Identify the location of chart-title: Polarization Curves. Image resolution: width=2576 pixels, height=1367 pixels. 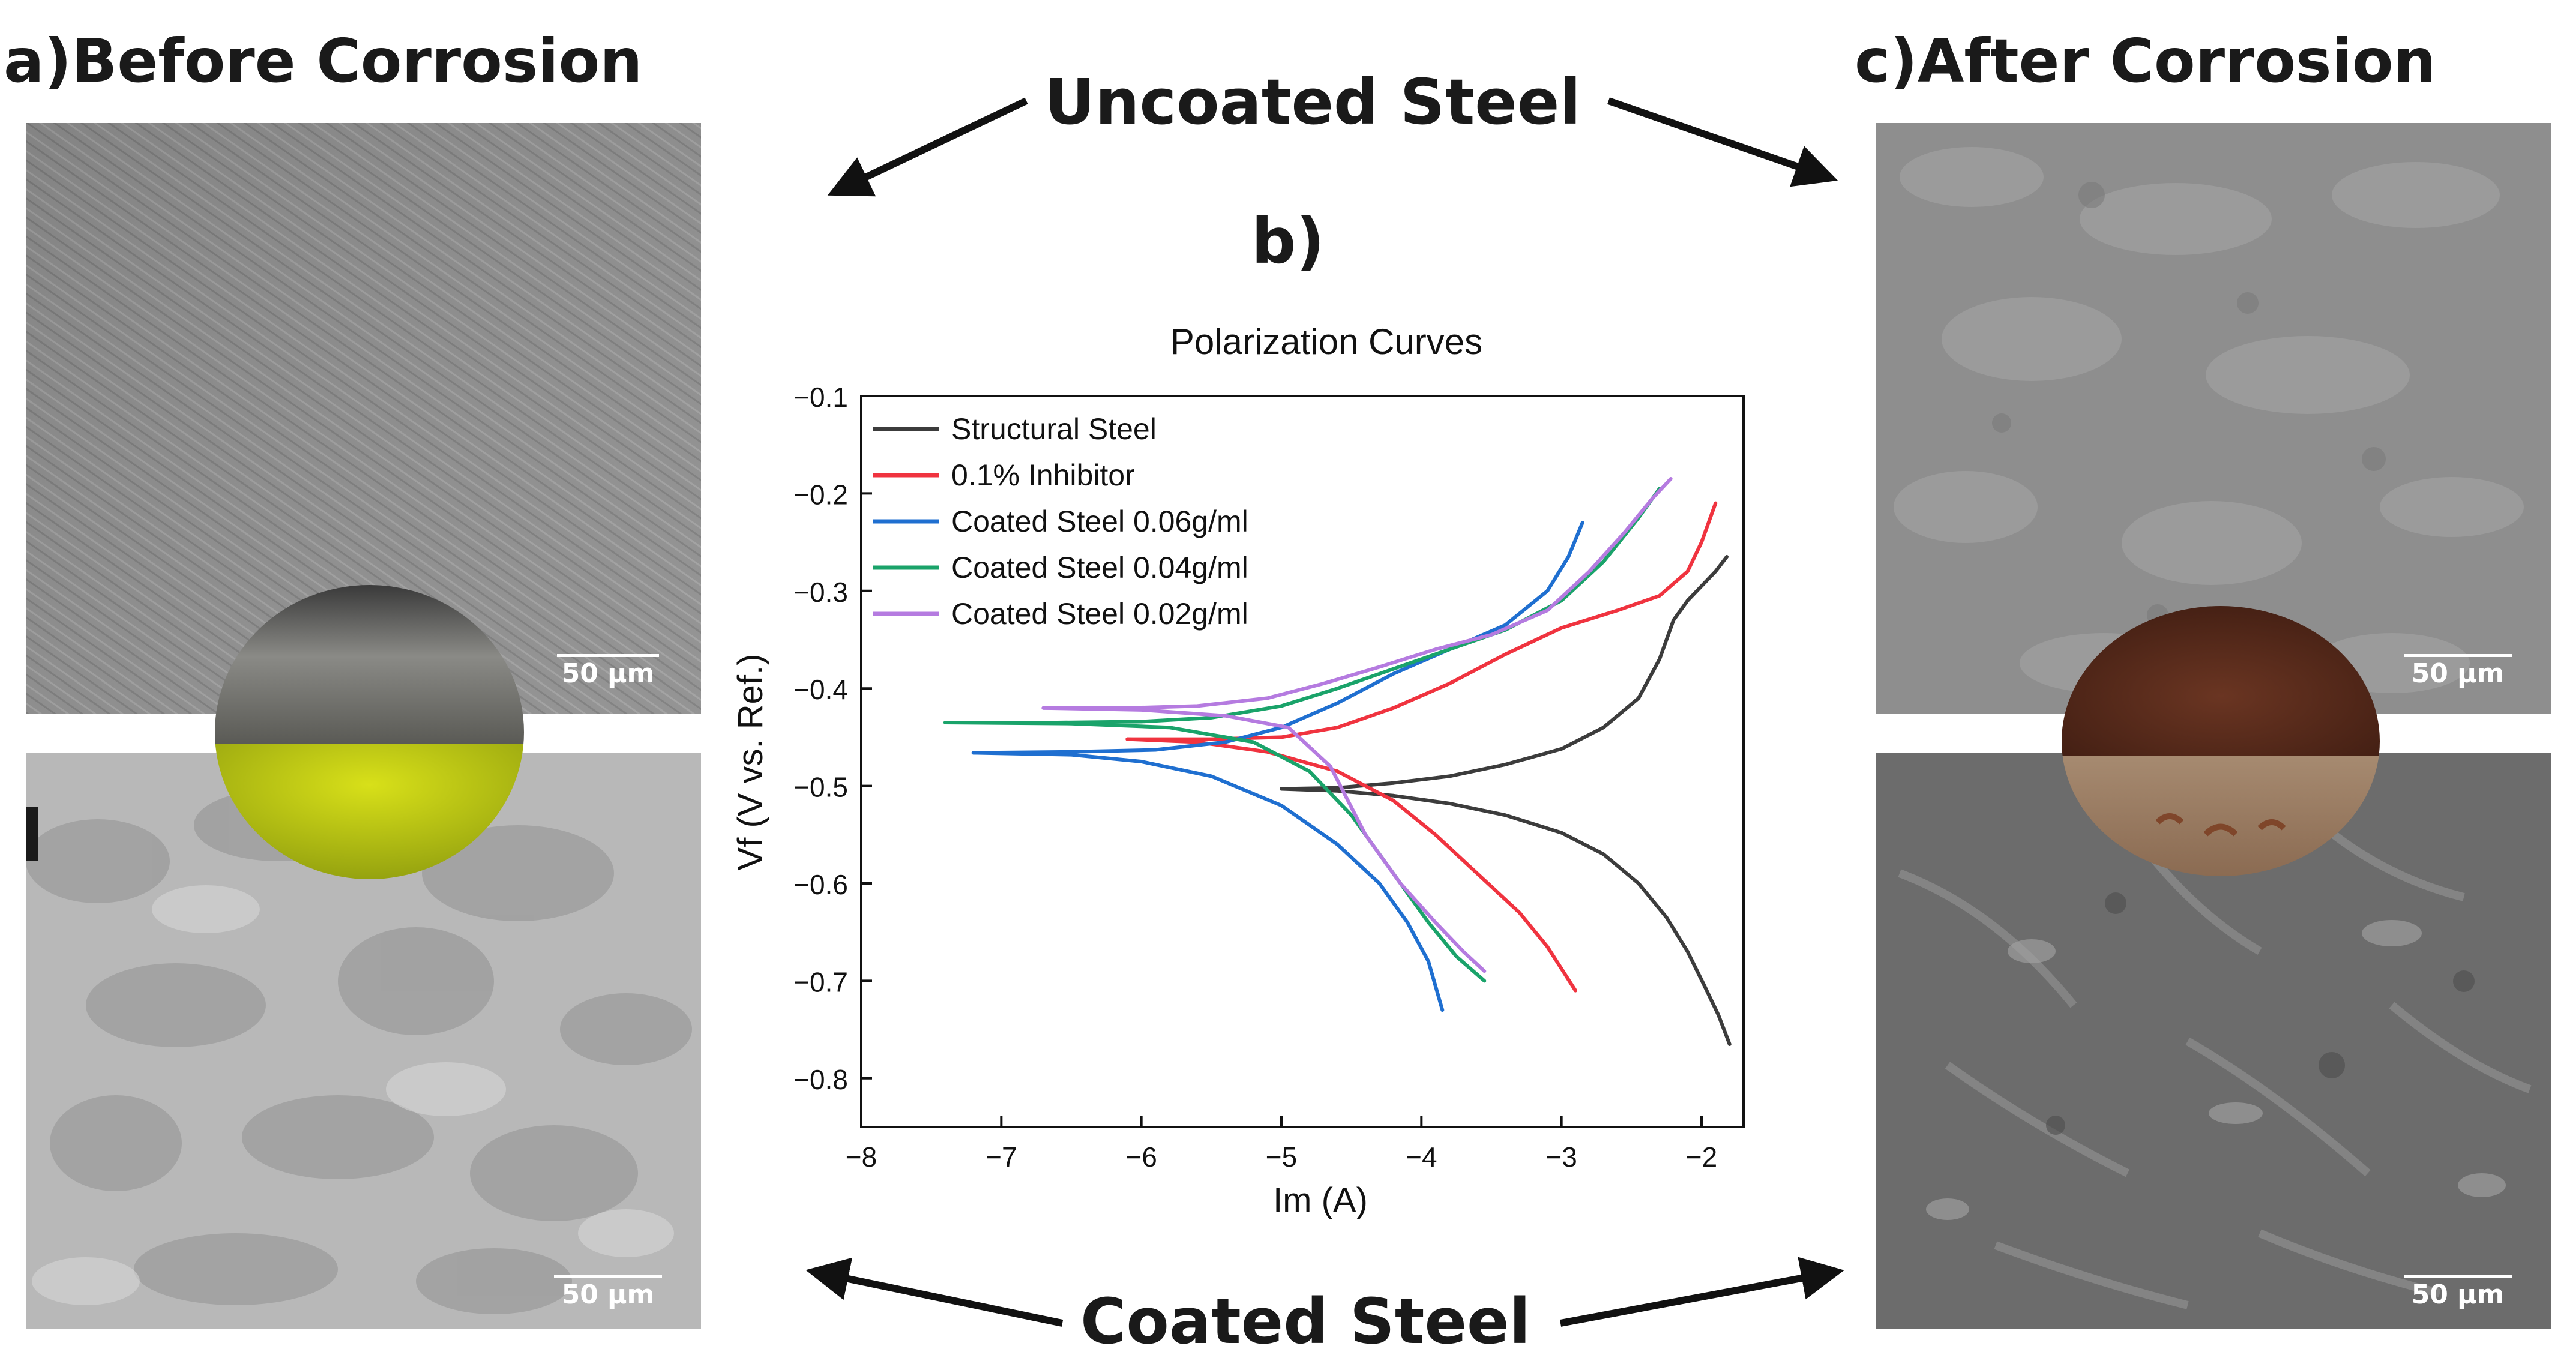
(1326, 342).